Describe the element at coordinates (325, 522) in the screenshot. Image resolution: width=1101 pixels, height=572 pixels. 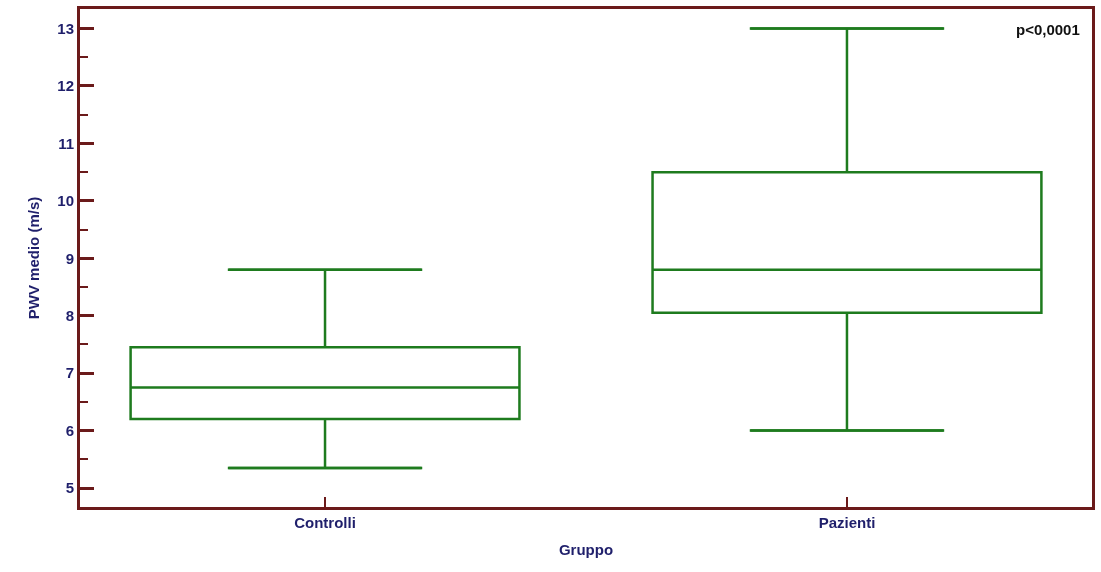
I see `x-tick-label: Controlli` at that location.